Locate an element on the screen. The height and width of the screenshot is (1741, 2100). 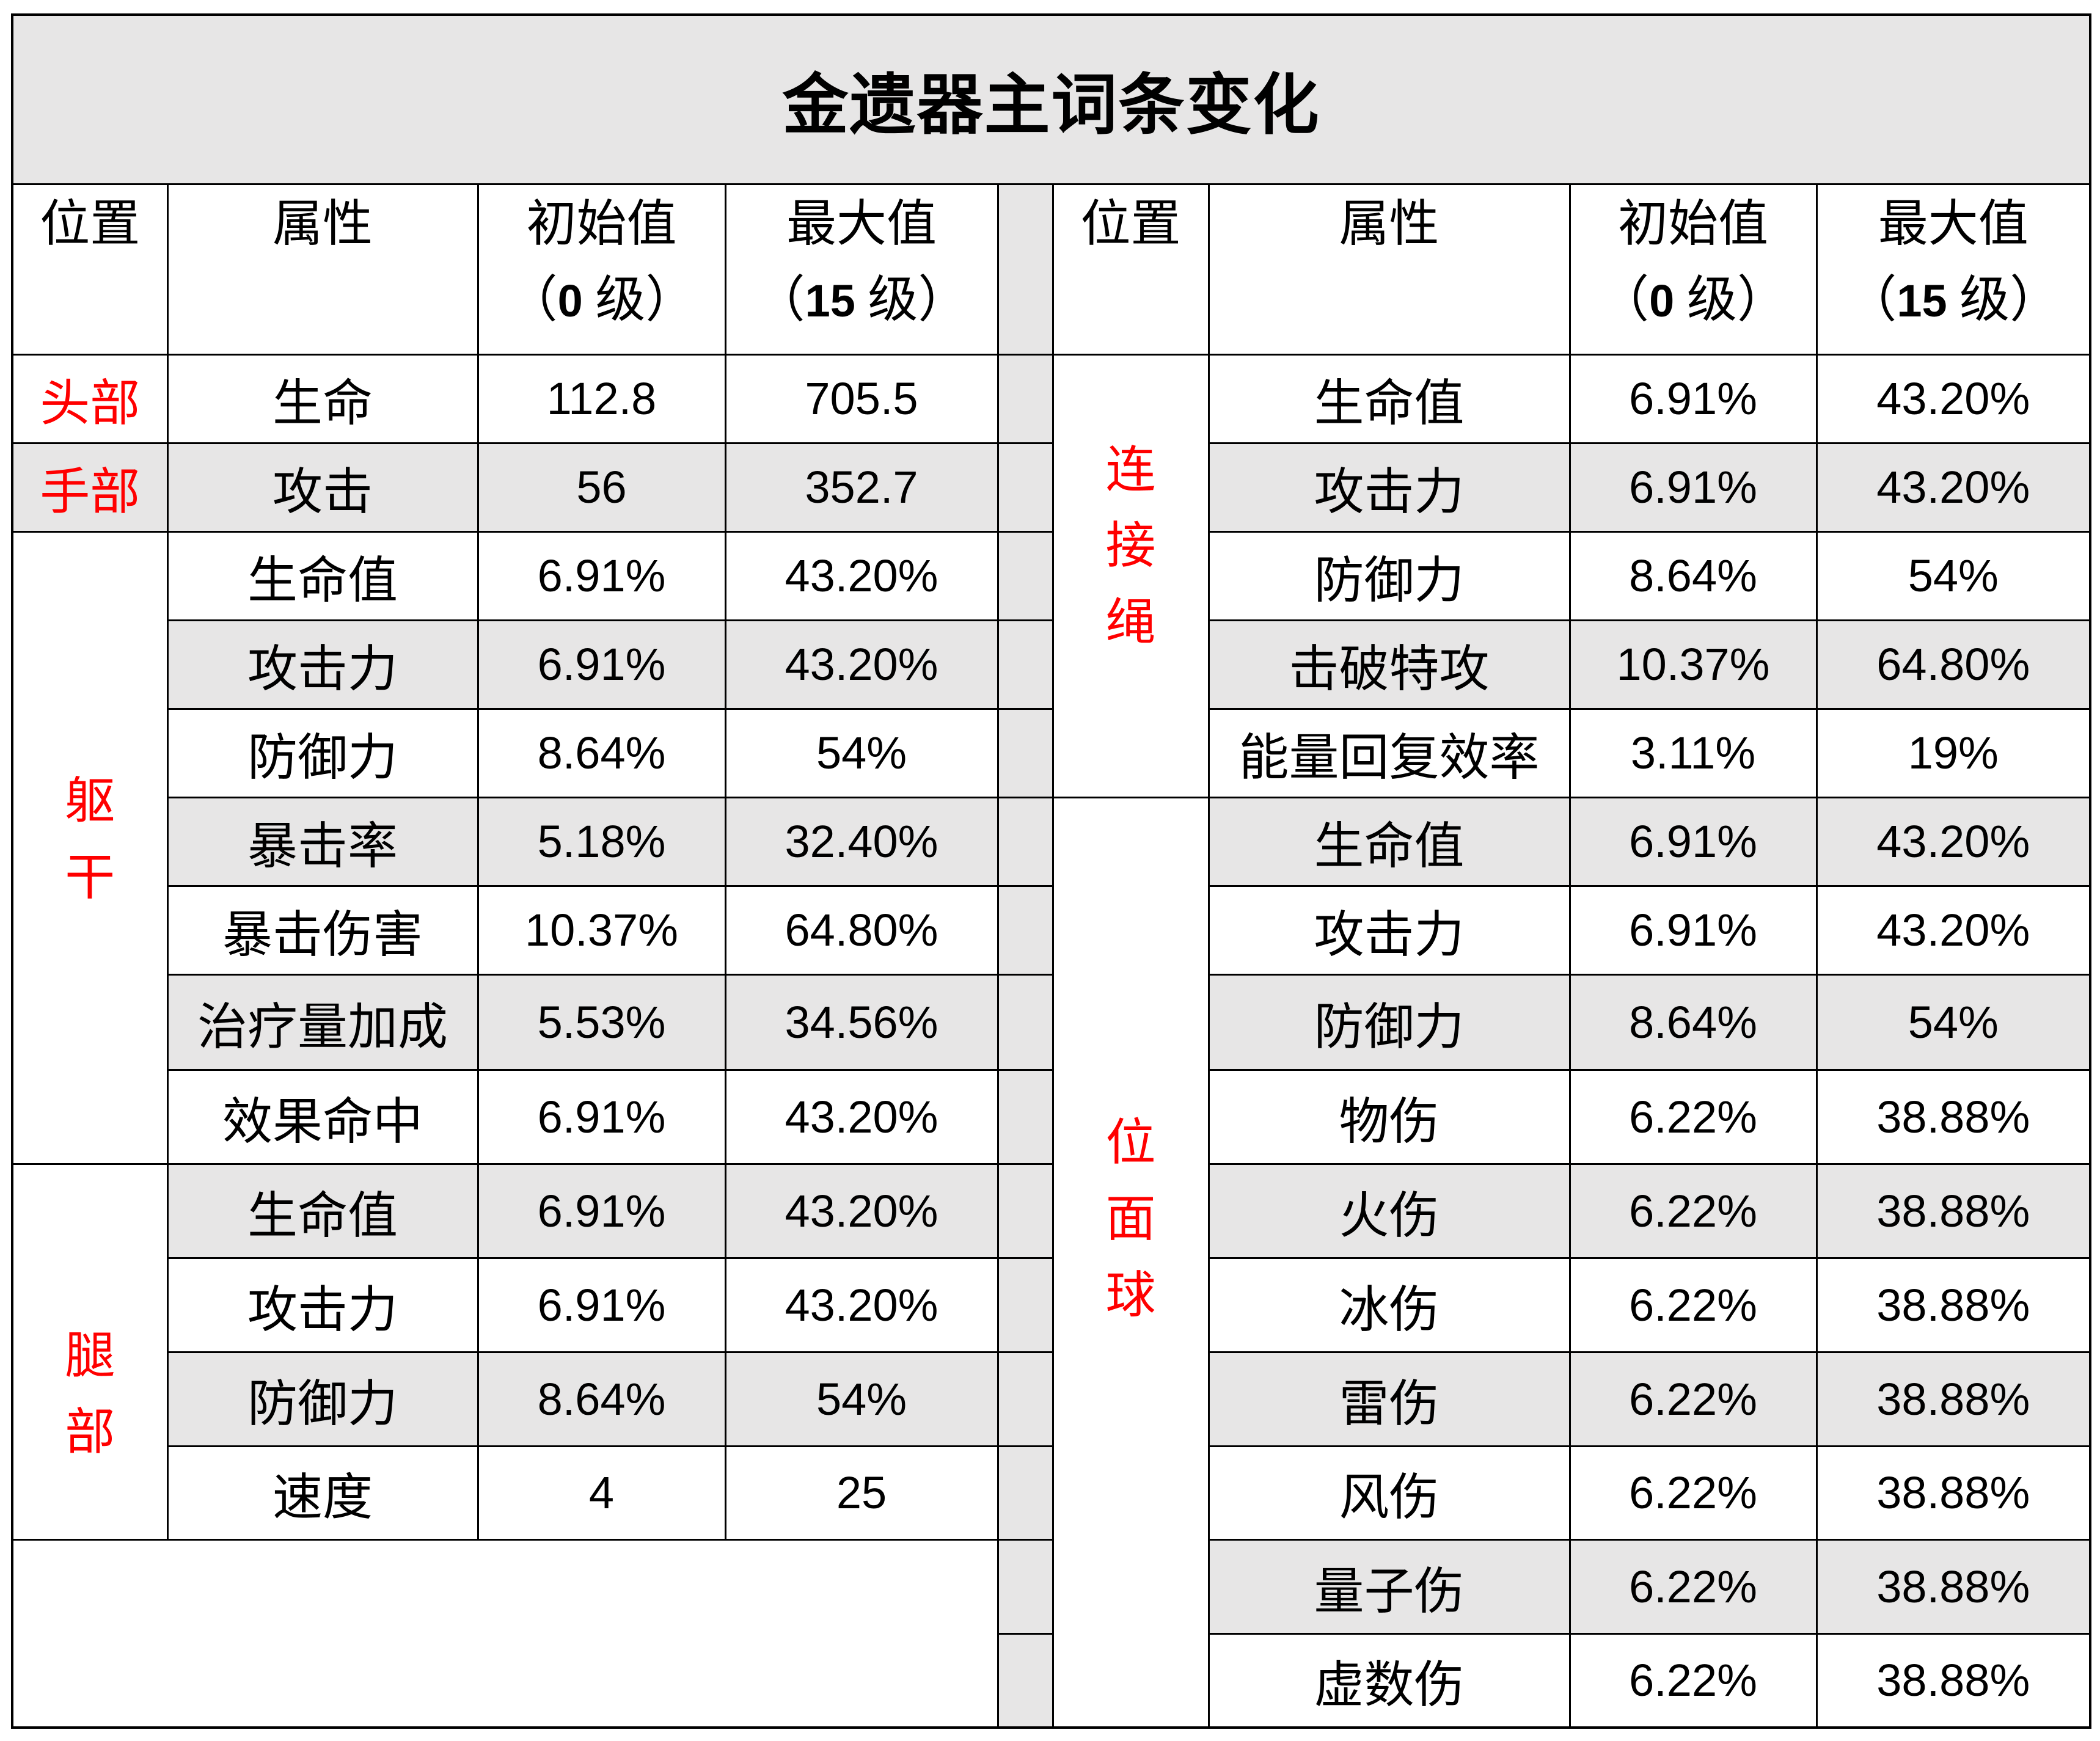
attribute-name: 量子伤 is located at coordinates (1389, 1586).